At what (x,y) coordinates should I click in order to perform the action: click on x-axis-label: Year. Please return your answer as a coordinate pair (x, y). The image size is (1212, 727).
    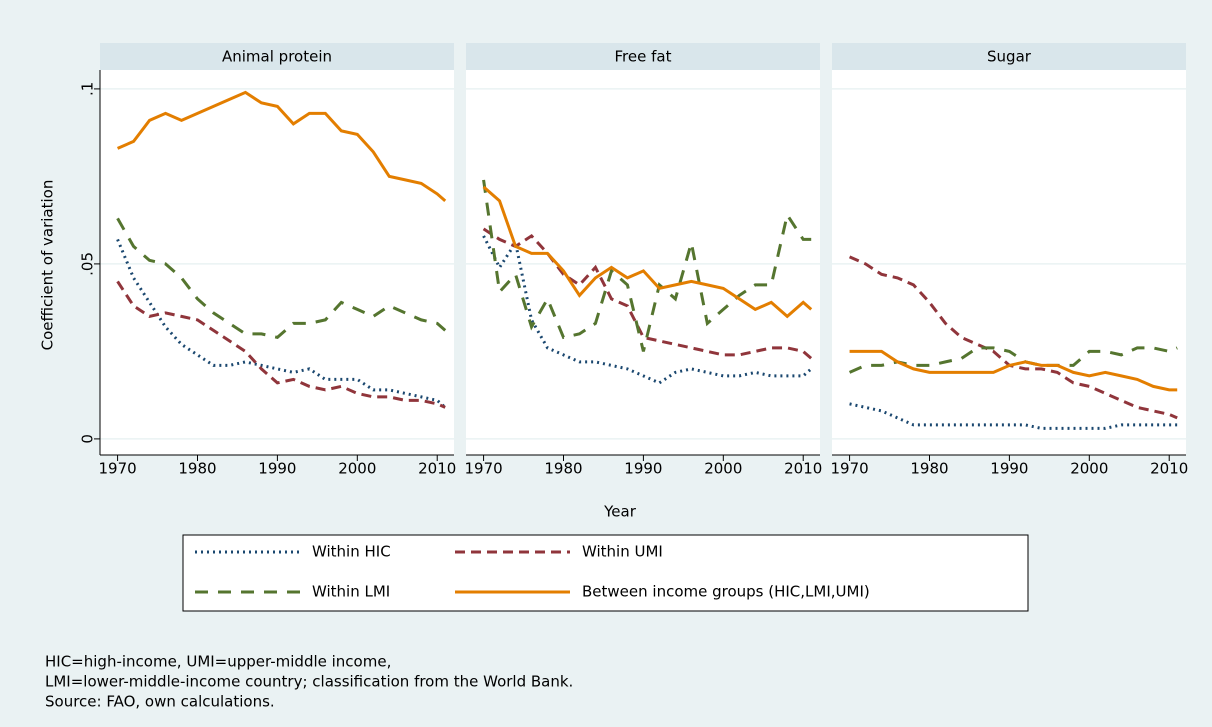
    Looking at the image, I should click on (620, 512).